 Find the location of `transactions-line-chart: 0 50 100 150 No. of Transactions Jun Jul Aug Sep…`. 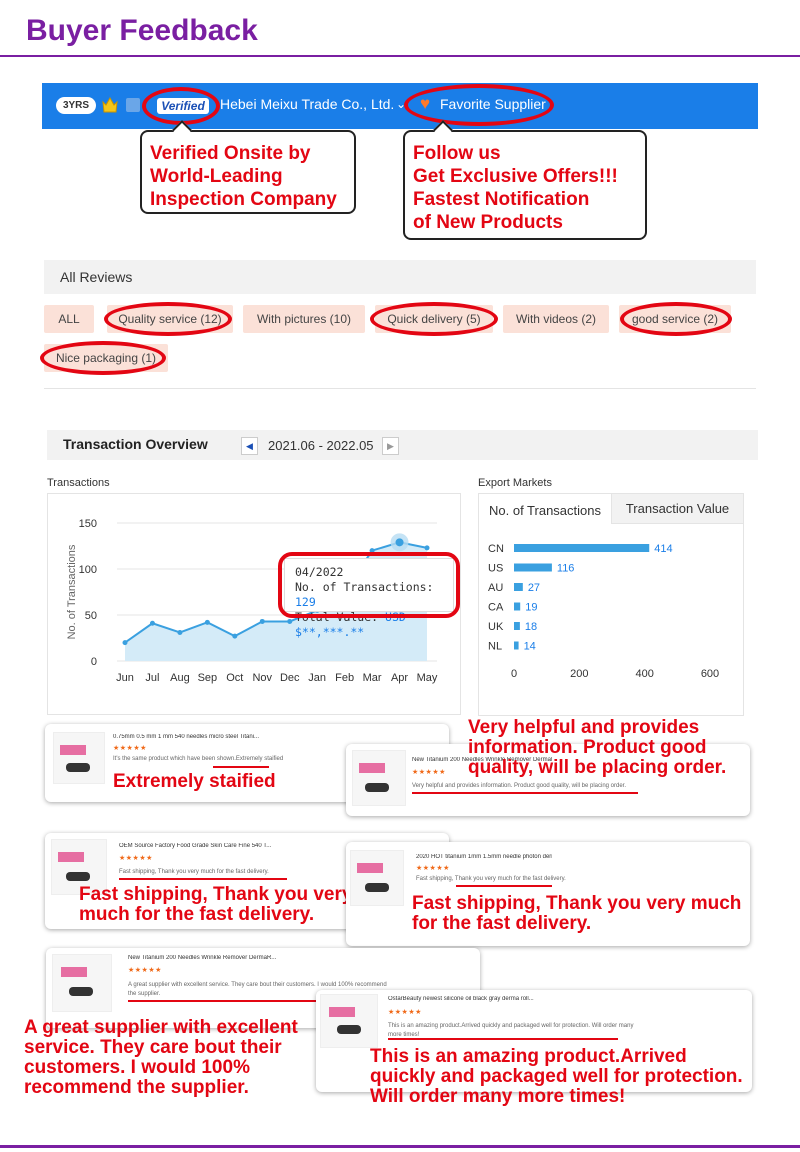

transactions-line-chart: 0 50 100 150 No. of Transactions Jun Jul Aug Sep… is located at coordinates (252, 601).